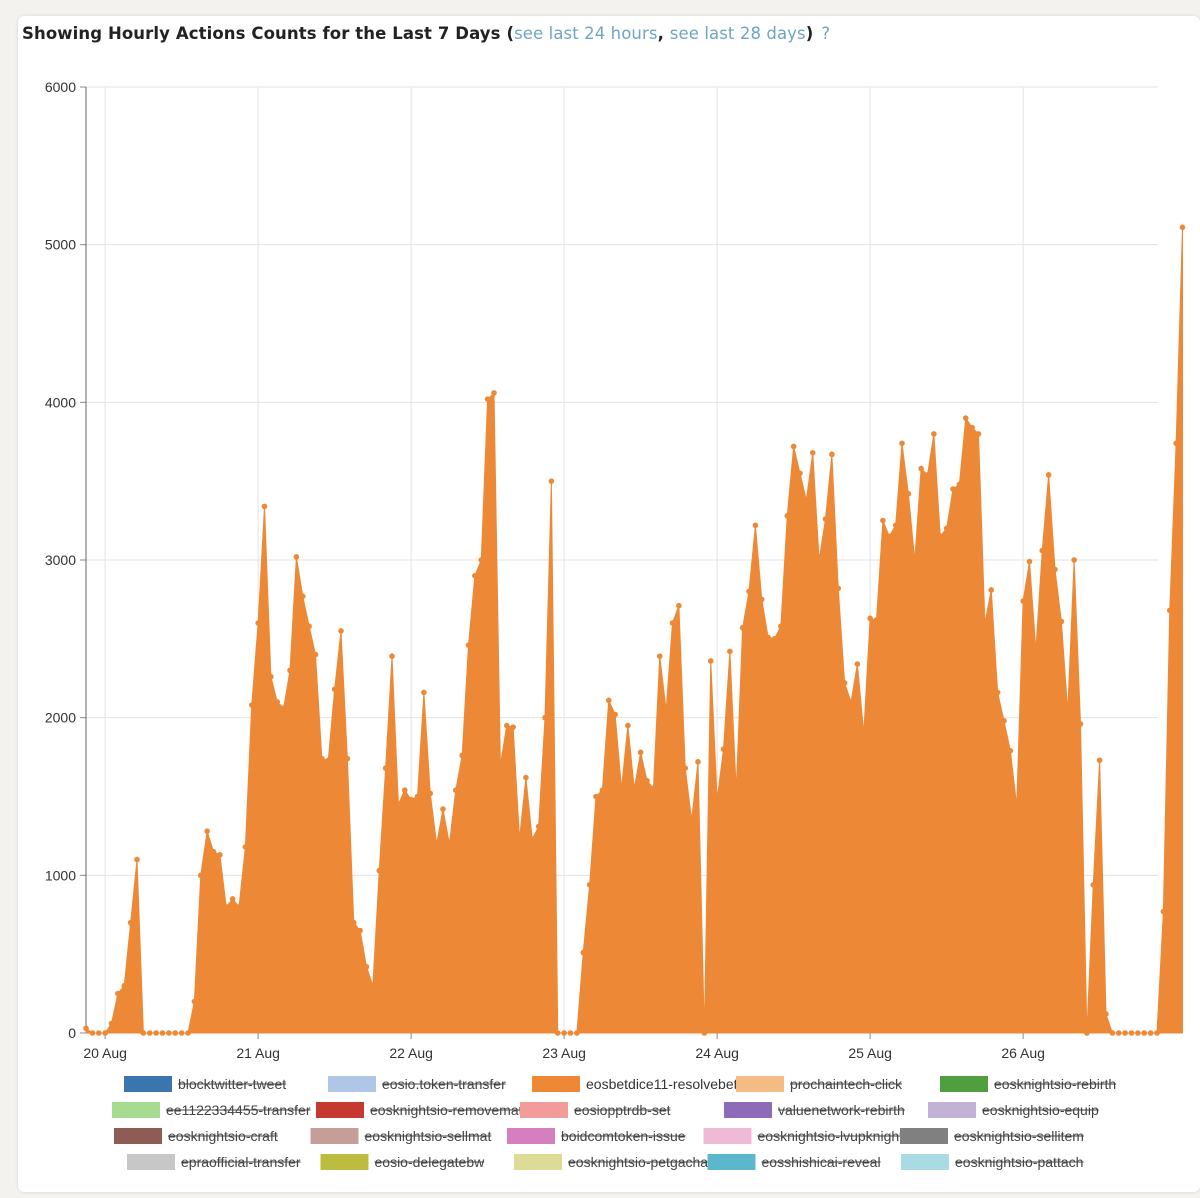 This screenshot has width=1200, height=1198. I want to click on legend-item: eosknightsio-pattach, so click(992, 1162).